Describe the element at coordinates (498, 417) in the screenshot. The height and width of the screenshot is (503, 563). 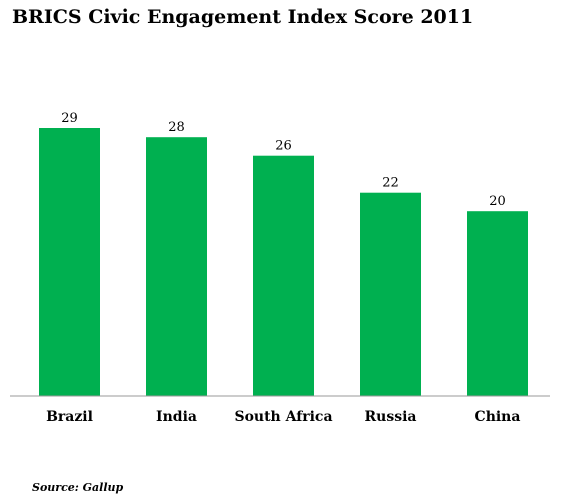
I see `category-label-china: China` at that location.